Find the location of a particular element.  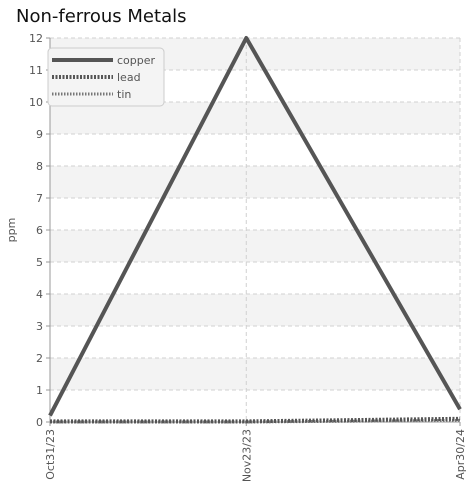

legend: copper lead tin is located at coordinates (106, 77).